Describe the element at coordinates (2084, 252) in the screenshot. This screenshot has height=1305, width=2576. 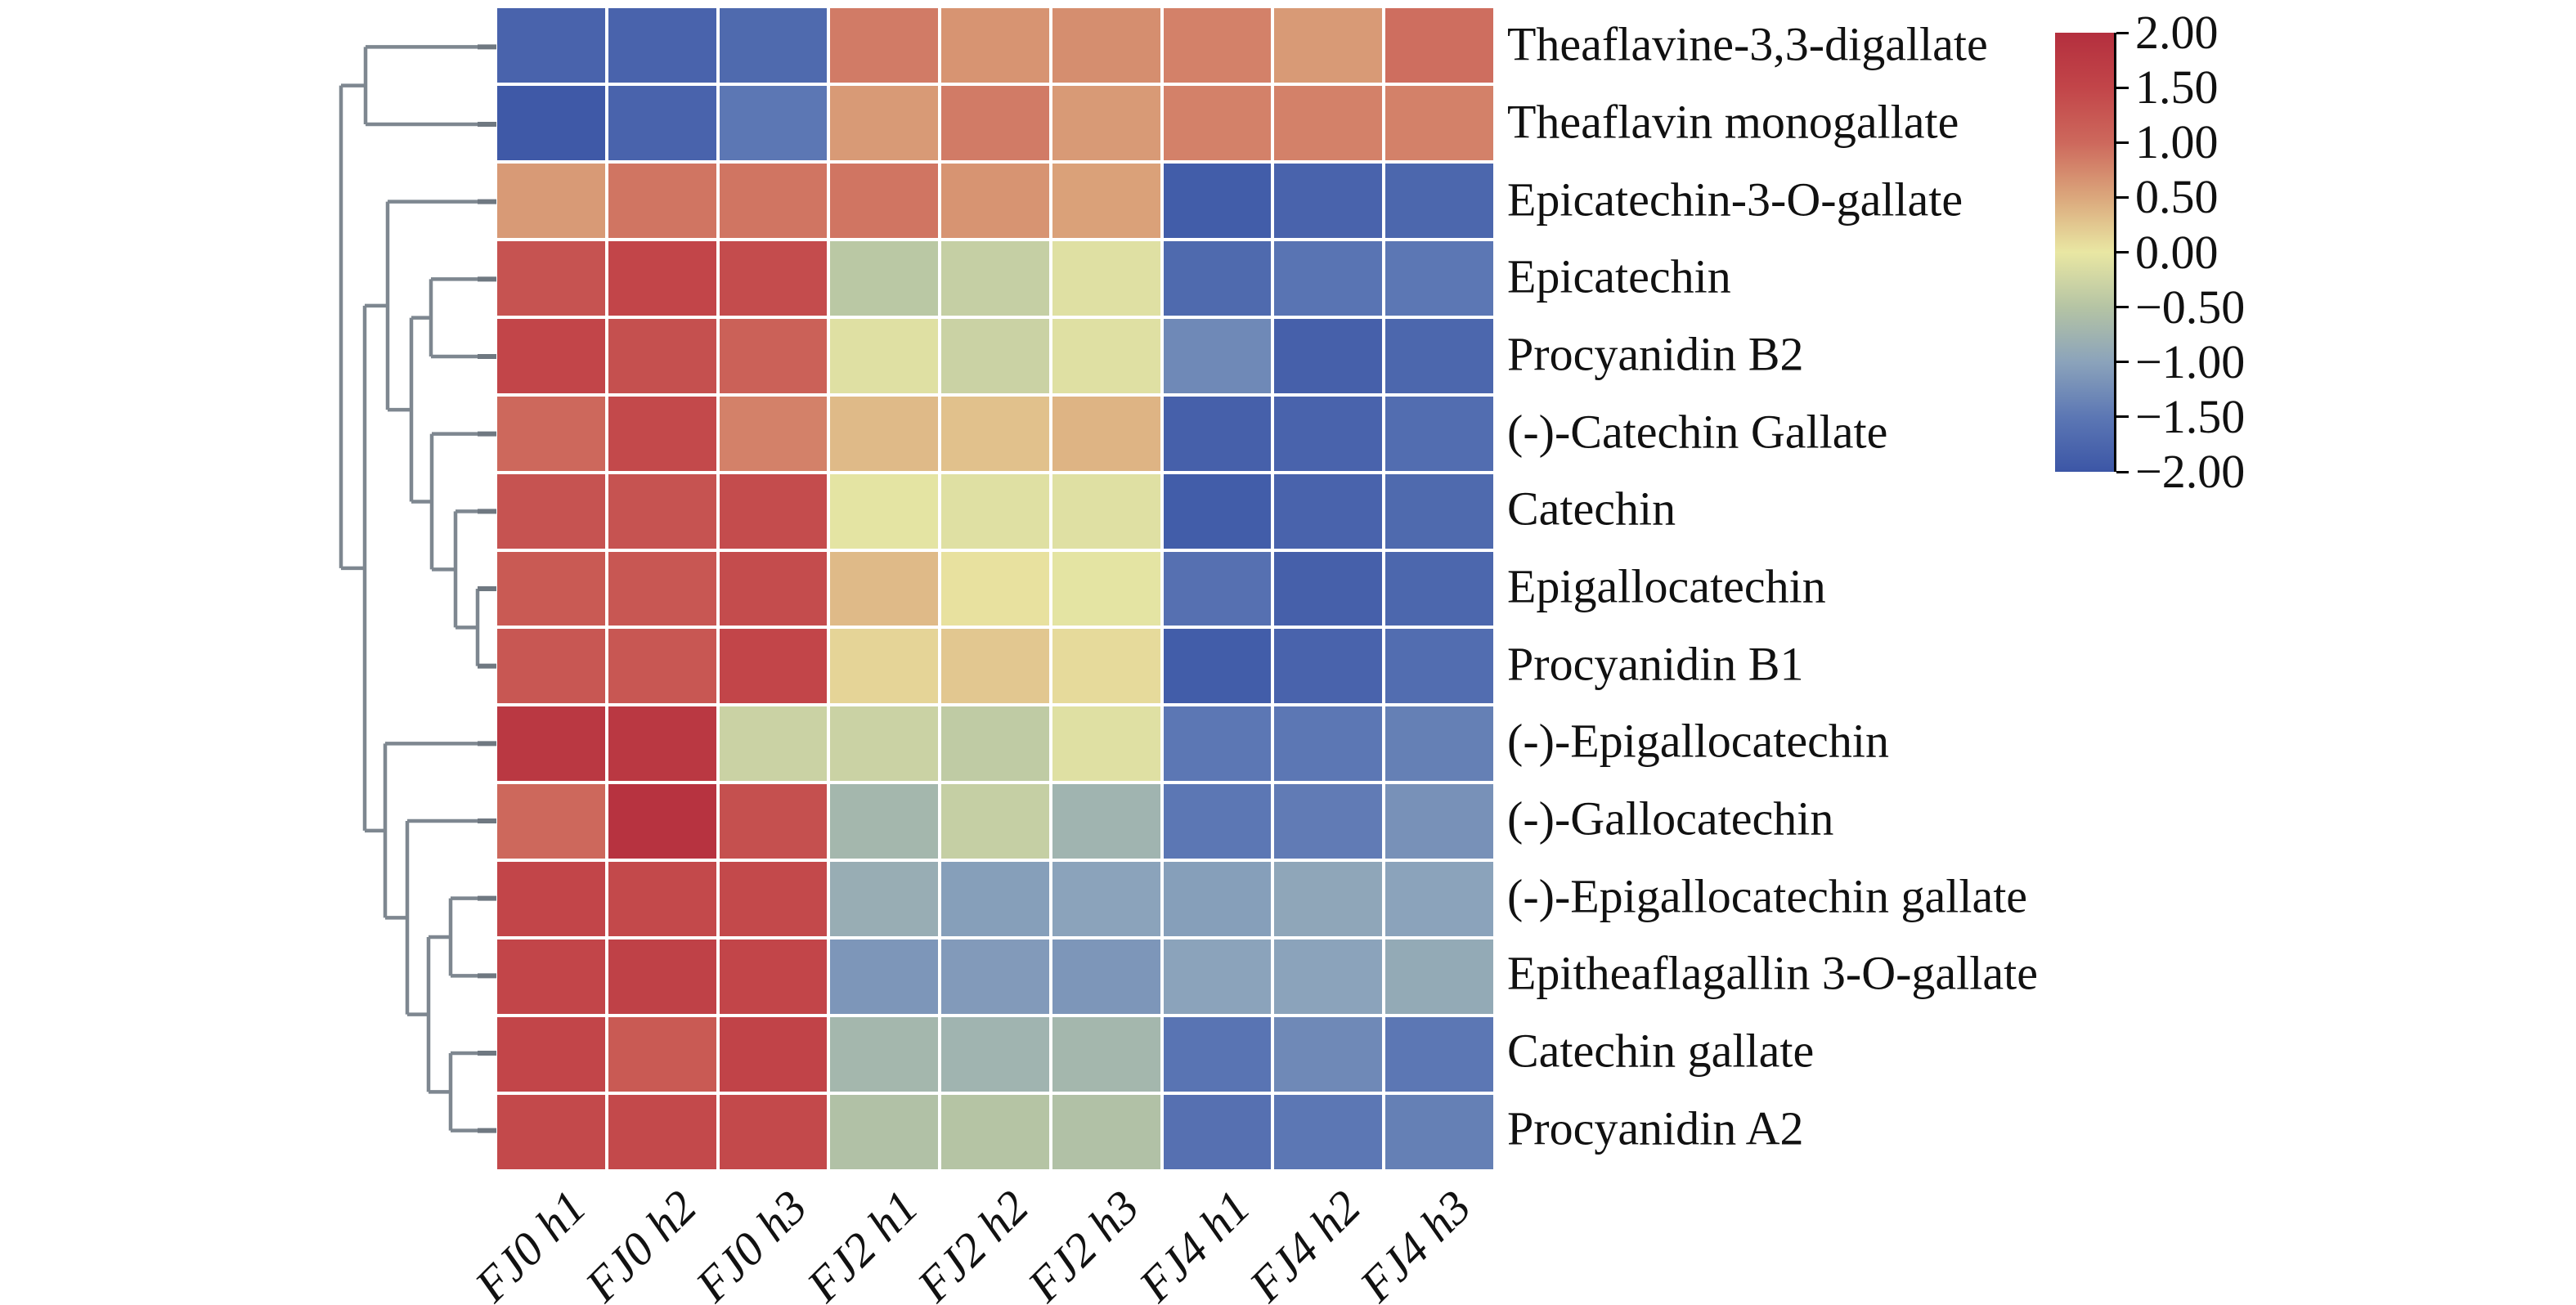
I see `colorbar-gradient` at that location.